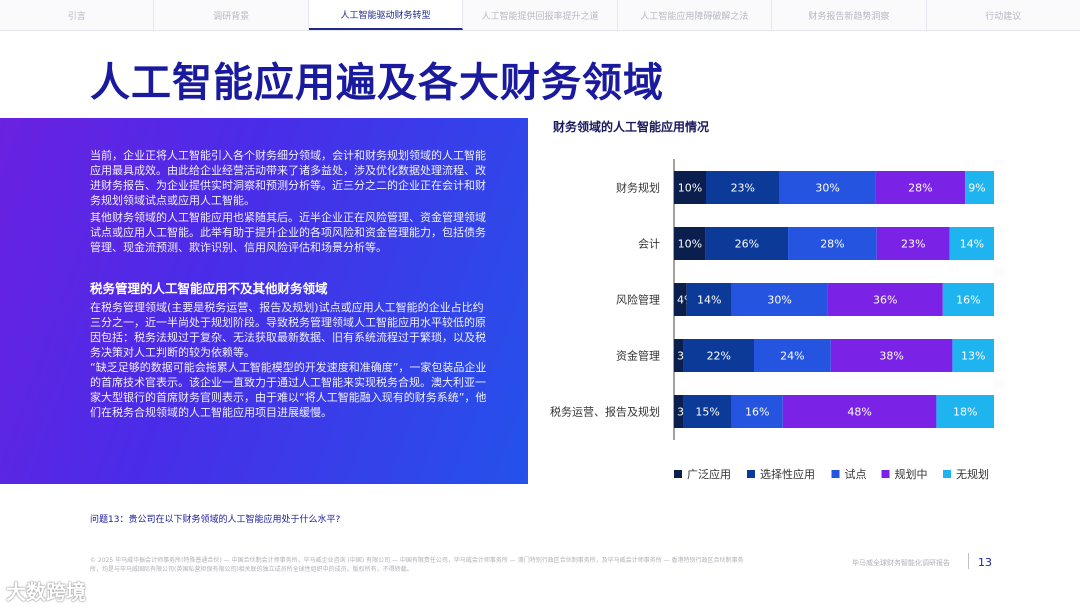  Describe the element at coordinates (46, 592) in the screenshot. I see `watermark-logo: 大数跨境` at that location.